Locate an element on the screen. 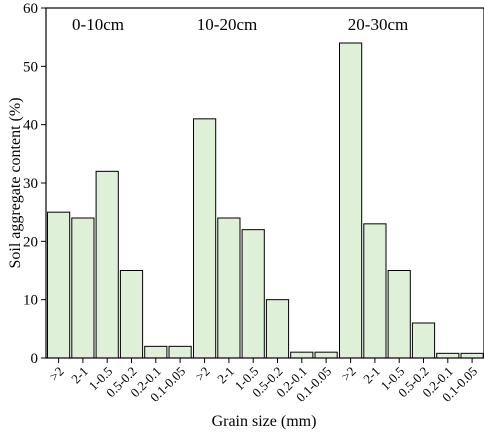  y-tick-label: 40 is located at coordinates (30, 126).